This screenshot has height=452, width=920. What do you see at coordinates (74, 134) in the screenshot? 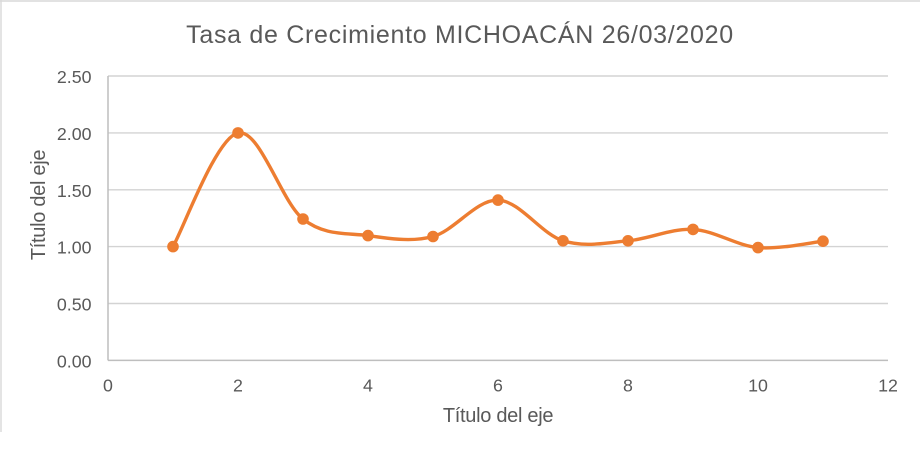
I see `svg-text: 2.00` at bounding box center [74, 134].